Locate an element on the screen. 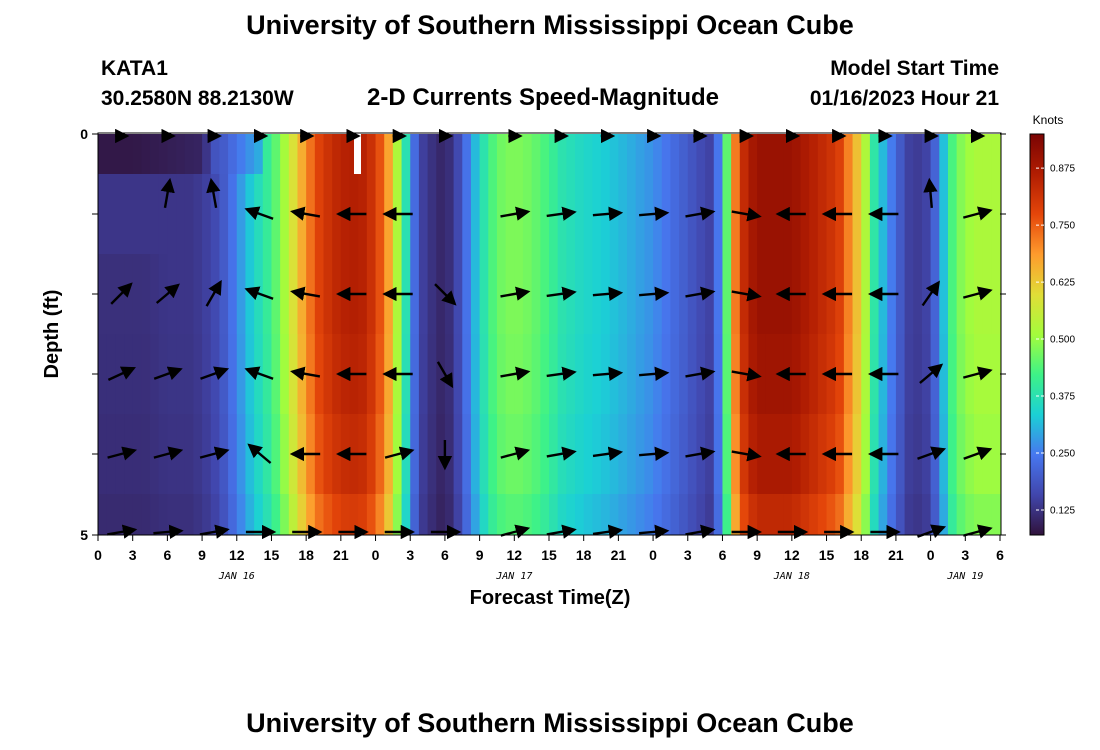  x-tick-label: 15 is located at coordinates (827, 555).